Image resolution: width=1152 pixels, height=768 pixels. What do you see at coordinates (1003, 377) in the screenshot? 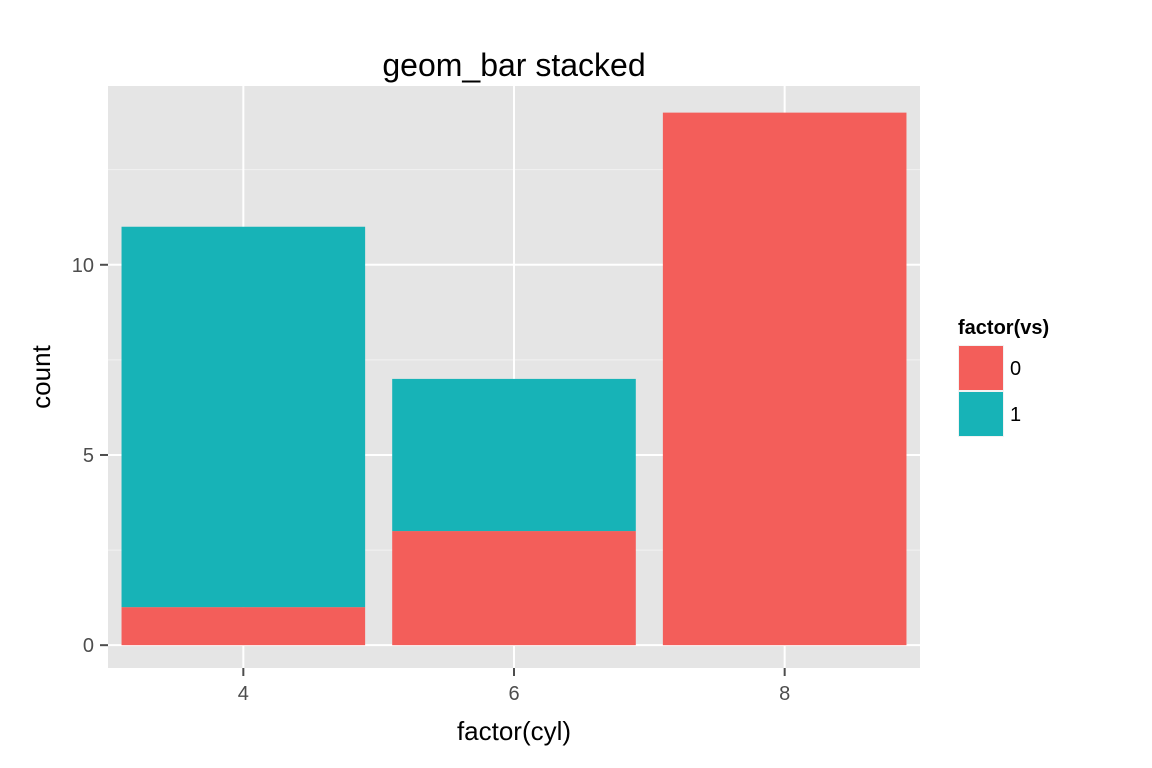
I see `legend: factor(vs) 0 1` at bounding box center [1003, 377].